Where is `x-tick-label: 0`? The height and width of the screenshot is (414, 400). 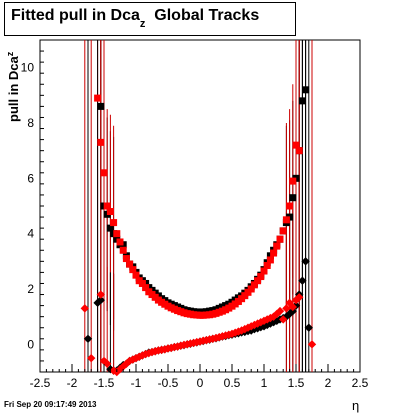 x-tick-label: 0 is located at coordinates (200, 383).